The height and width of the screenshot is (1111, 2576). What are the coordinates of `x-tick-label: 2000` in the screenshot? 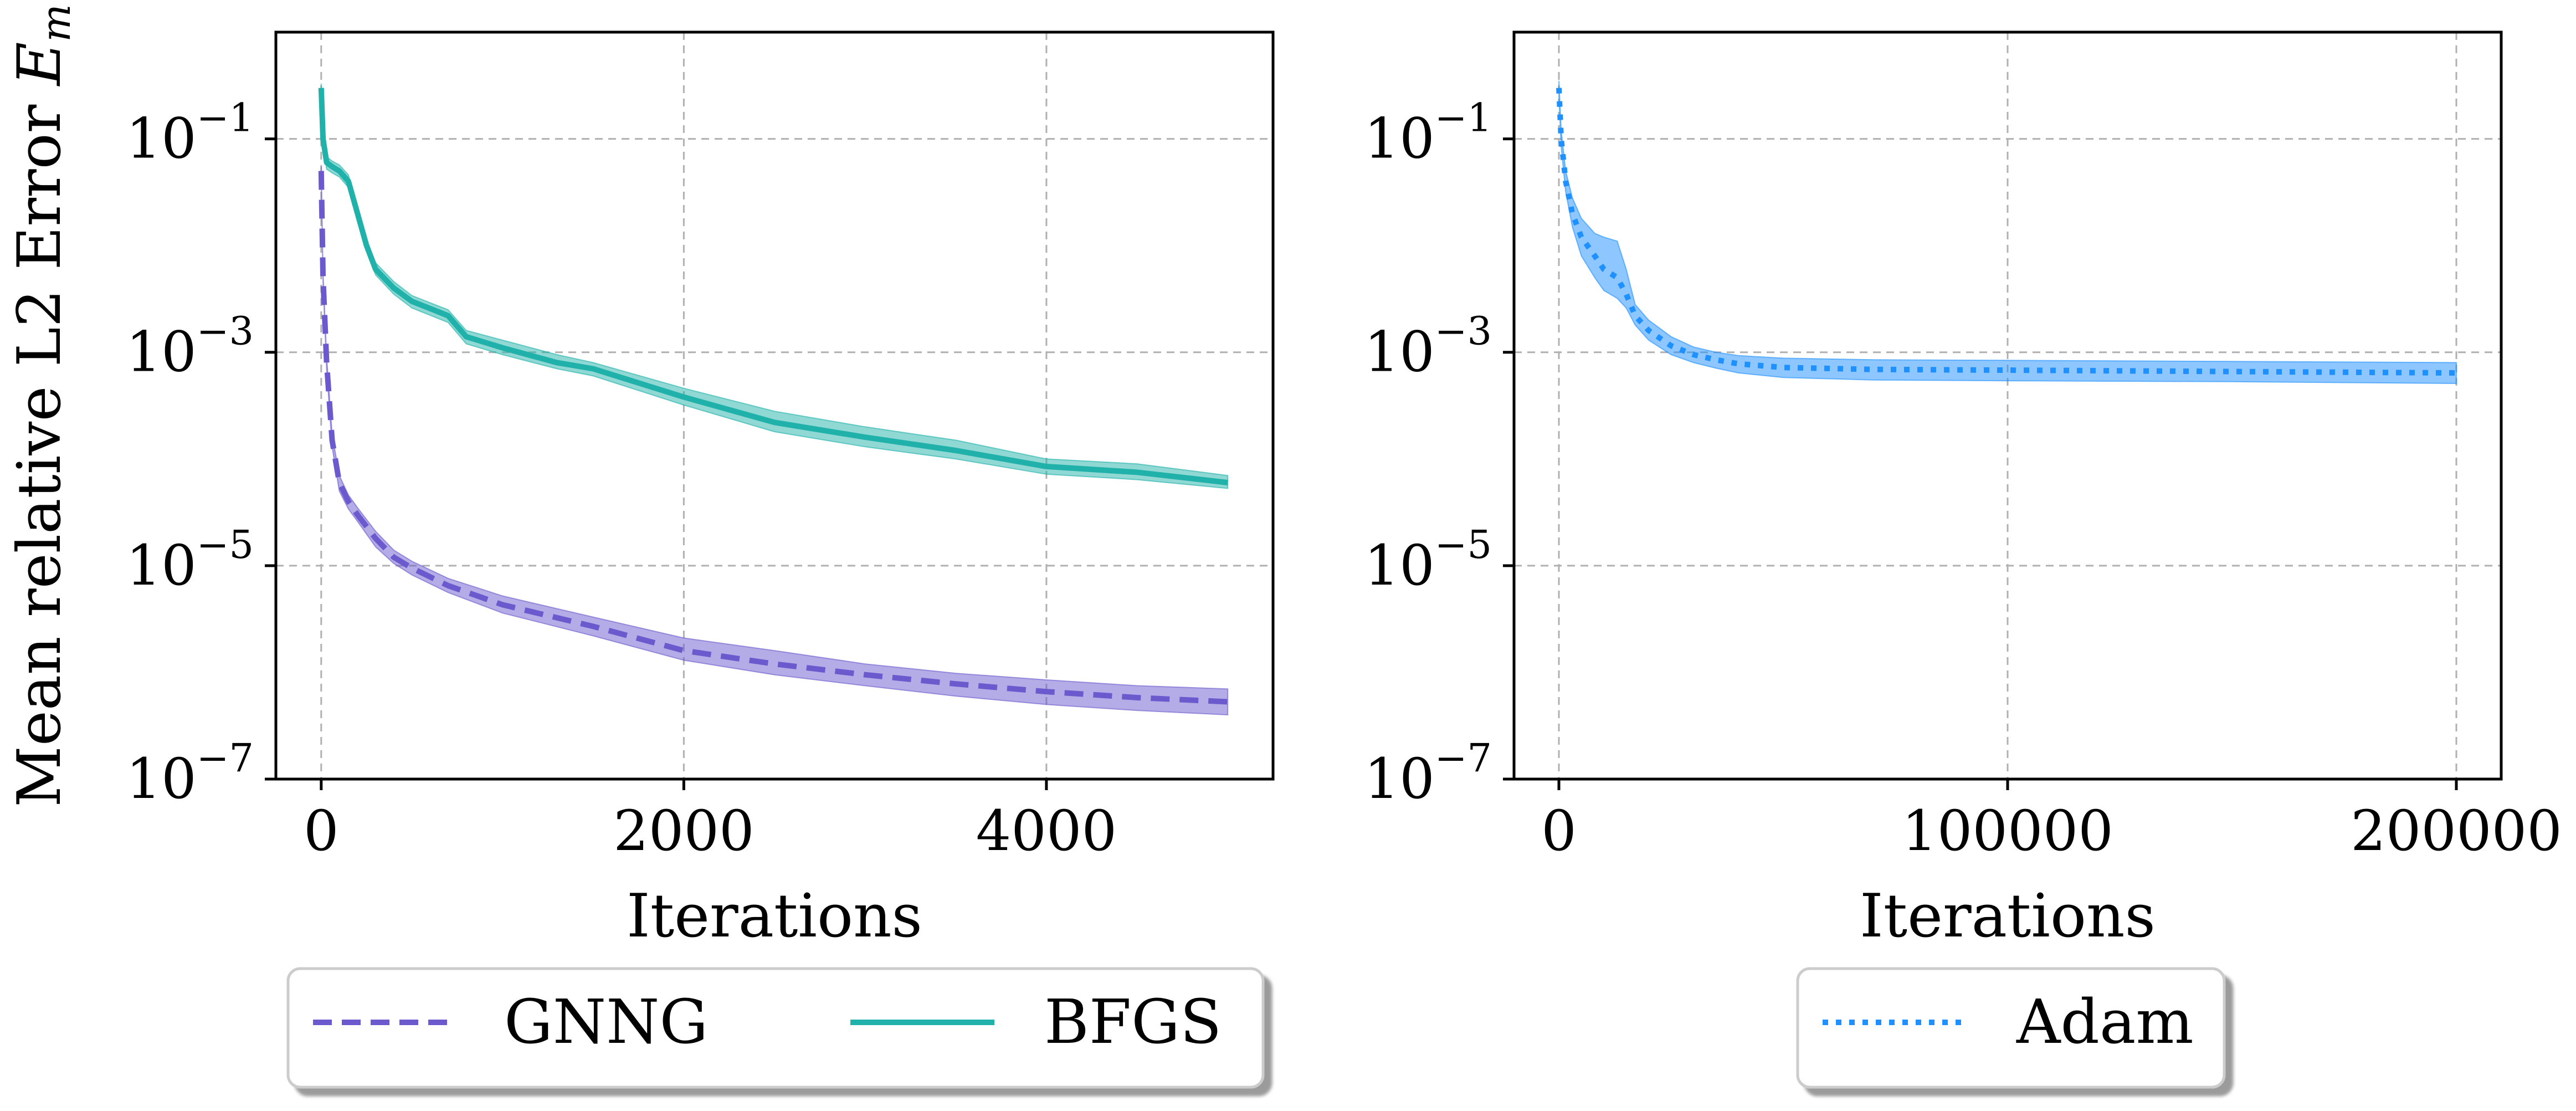 It's located at (684, 830).